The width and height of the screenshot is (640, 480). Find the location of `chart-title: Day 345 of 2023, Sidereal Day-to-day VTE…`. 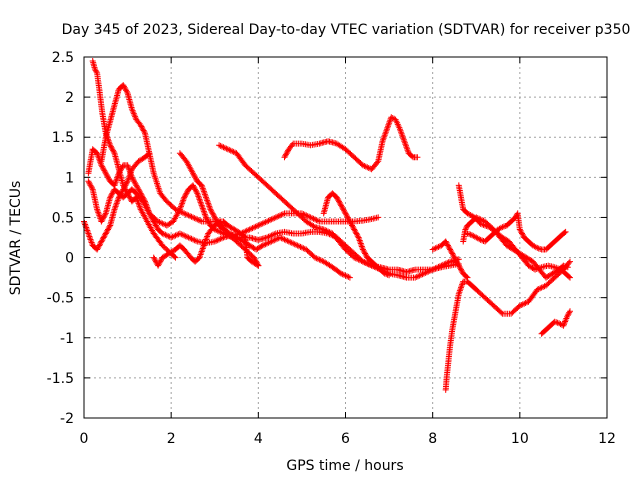

chart-title: Day 345 of 2023, Sidereal Day-to-day VTE… is located at coordinates (346, 30).